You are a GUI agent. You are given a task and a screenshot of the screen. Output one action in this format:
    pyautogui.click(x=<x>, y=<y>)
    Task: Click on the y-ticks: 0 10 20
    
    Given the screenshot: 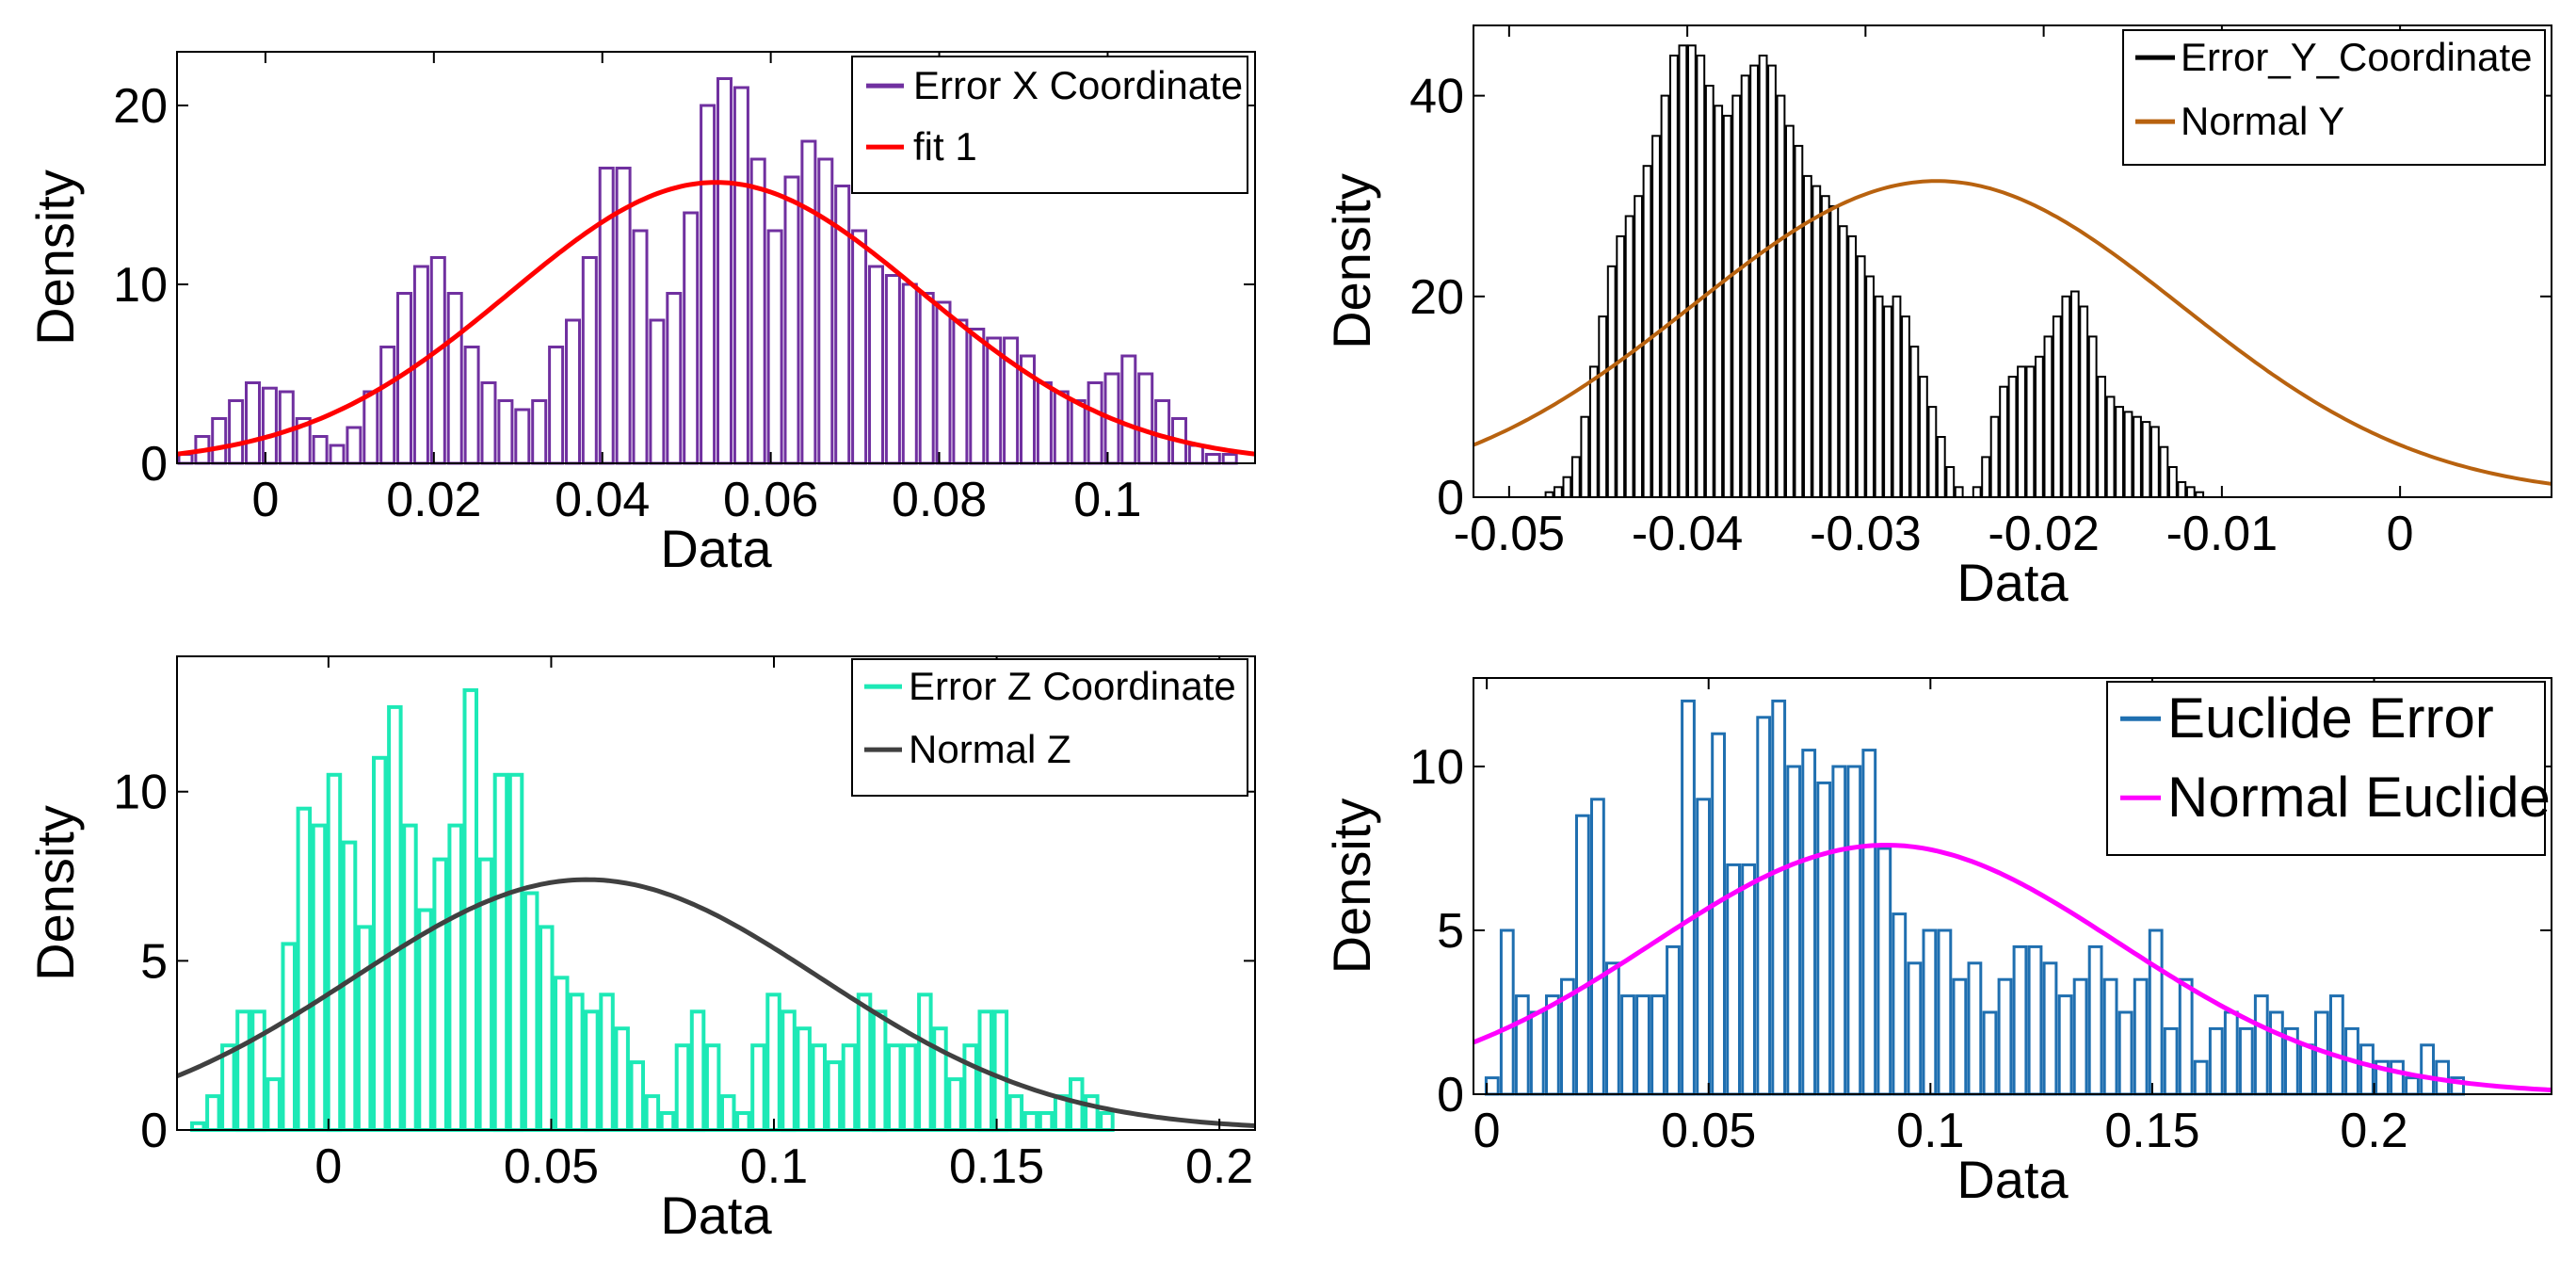 What is the action you would take?
    pyautogui.click(x=684, y=285)
    